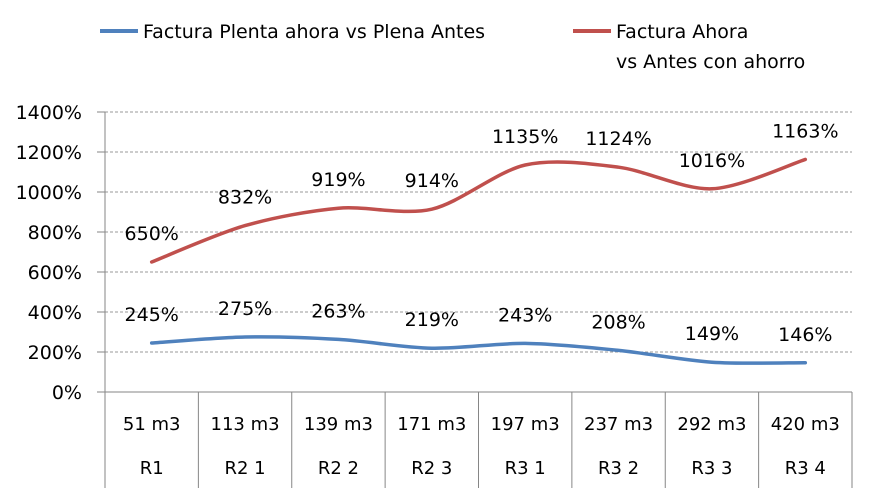 This screenshot has width=875, height=499. What do you see at coordinates (67, 393) in the screenshot?
I see `y-tick-label: 0%` at bounding box center [67, 393].